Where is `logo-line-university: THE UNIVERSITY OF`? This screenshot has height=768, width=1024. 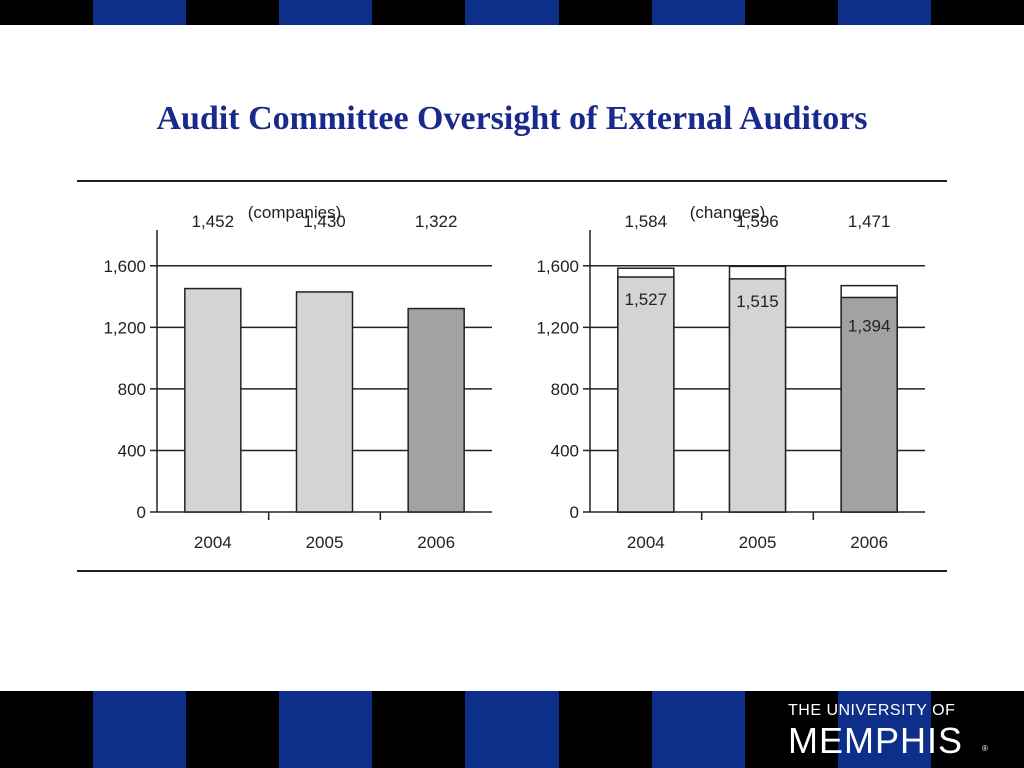
logo-line-university: THE UNIVERSITY OF is located at coordinates (872, 710).